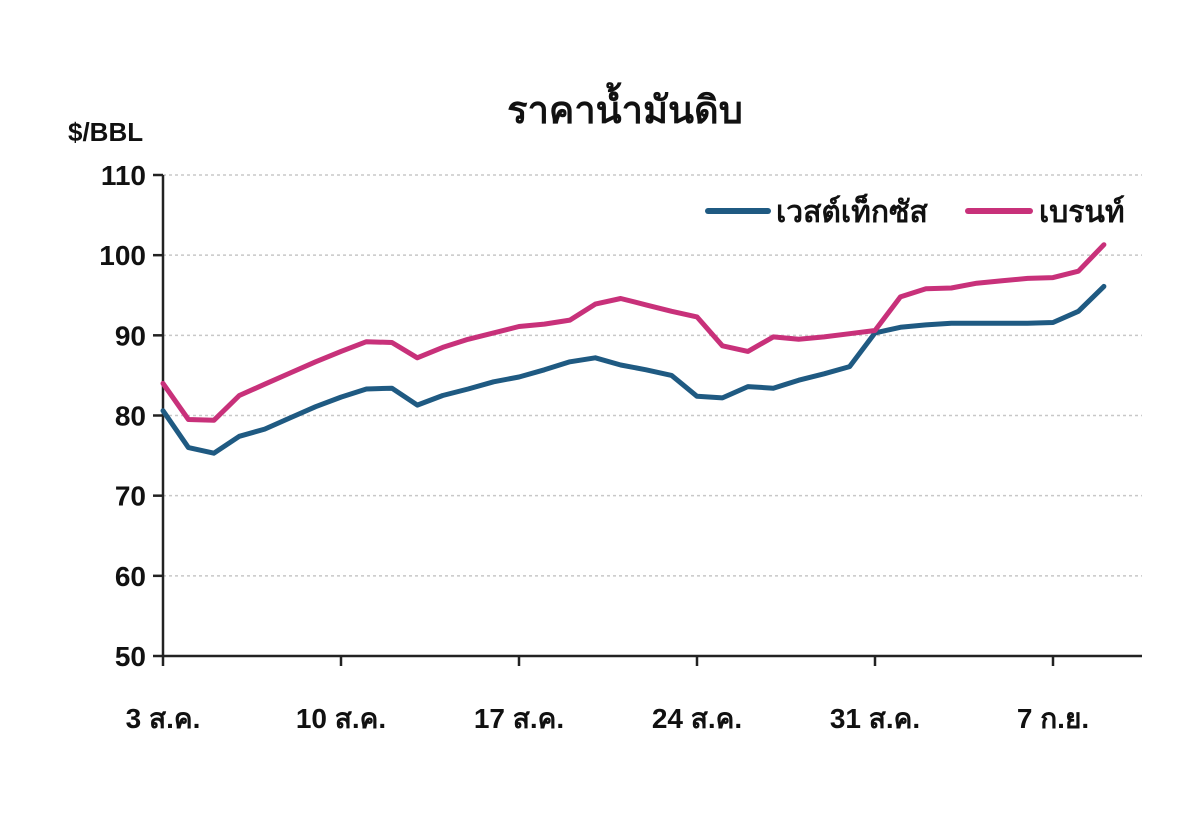 The height and width of the screenshot is (828, 1200). What do you see at coordinates (130, 335) in the screenshot?
I see `y-tick-label-90: 90` at bounding box center [130, 335].